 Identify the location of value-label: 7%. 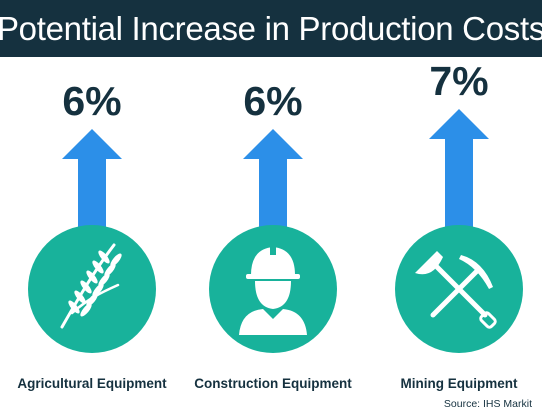
(458, 81).